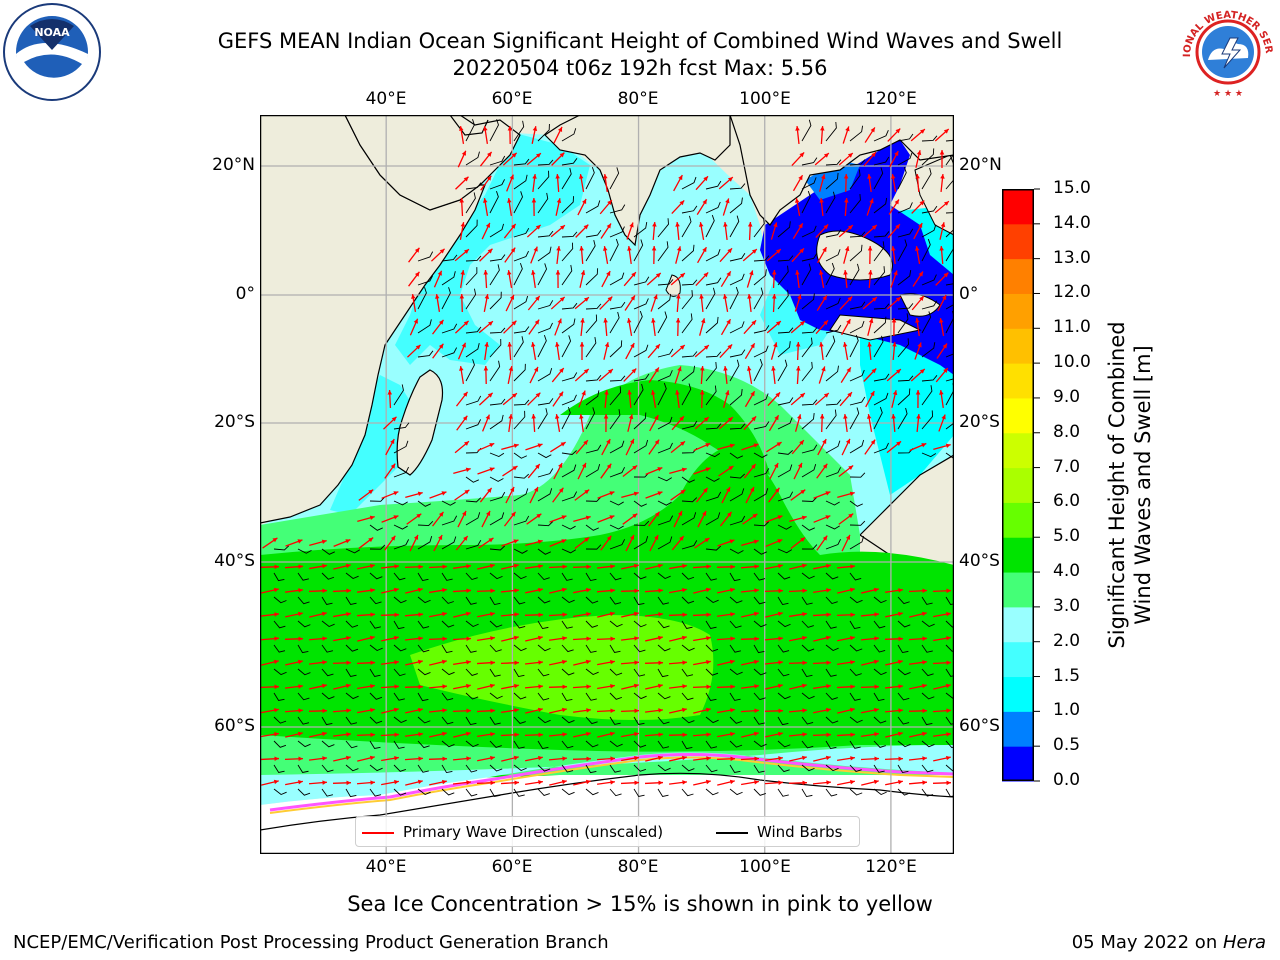 This screenshot has height=960, width=1280. Describe the element at coordinates (386, 867) in the screenshot. I see `bottom-lon-tick: 40°E` at that location.